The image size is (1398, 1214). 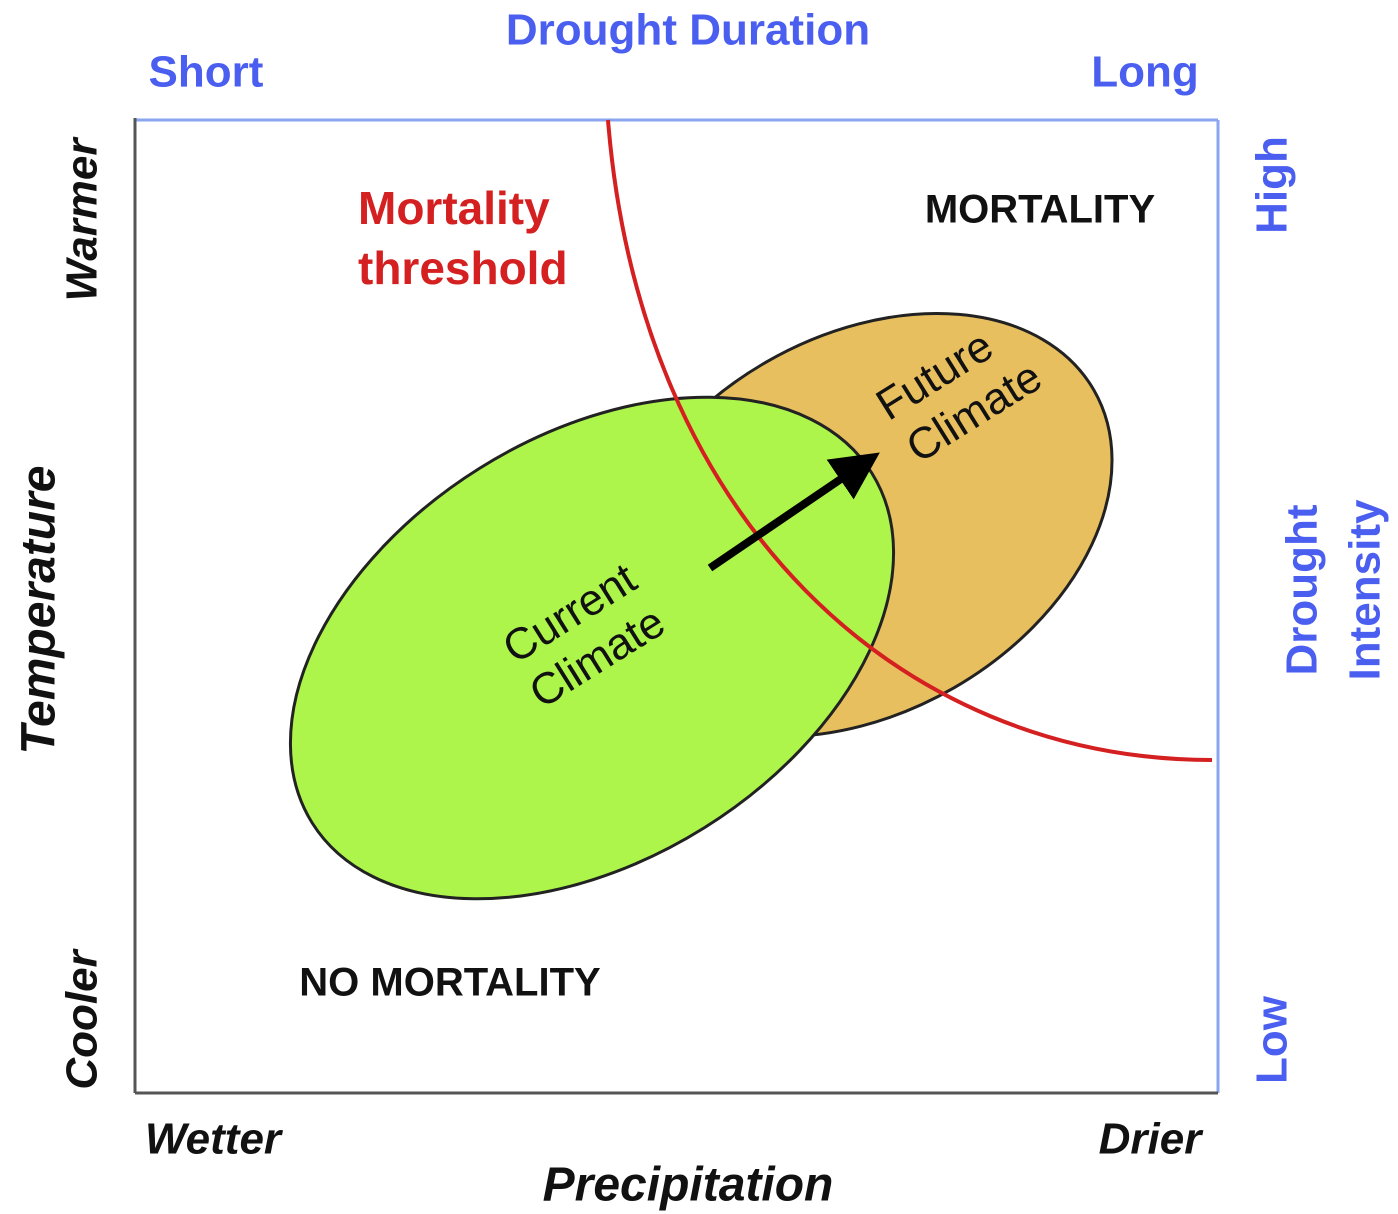 I want to click on top-axis-title: Drought Duration, so click(x=688, y=30).